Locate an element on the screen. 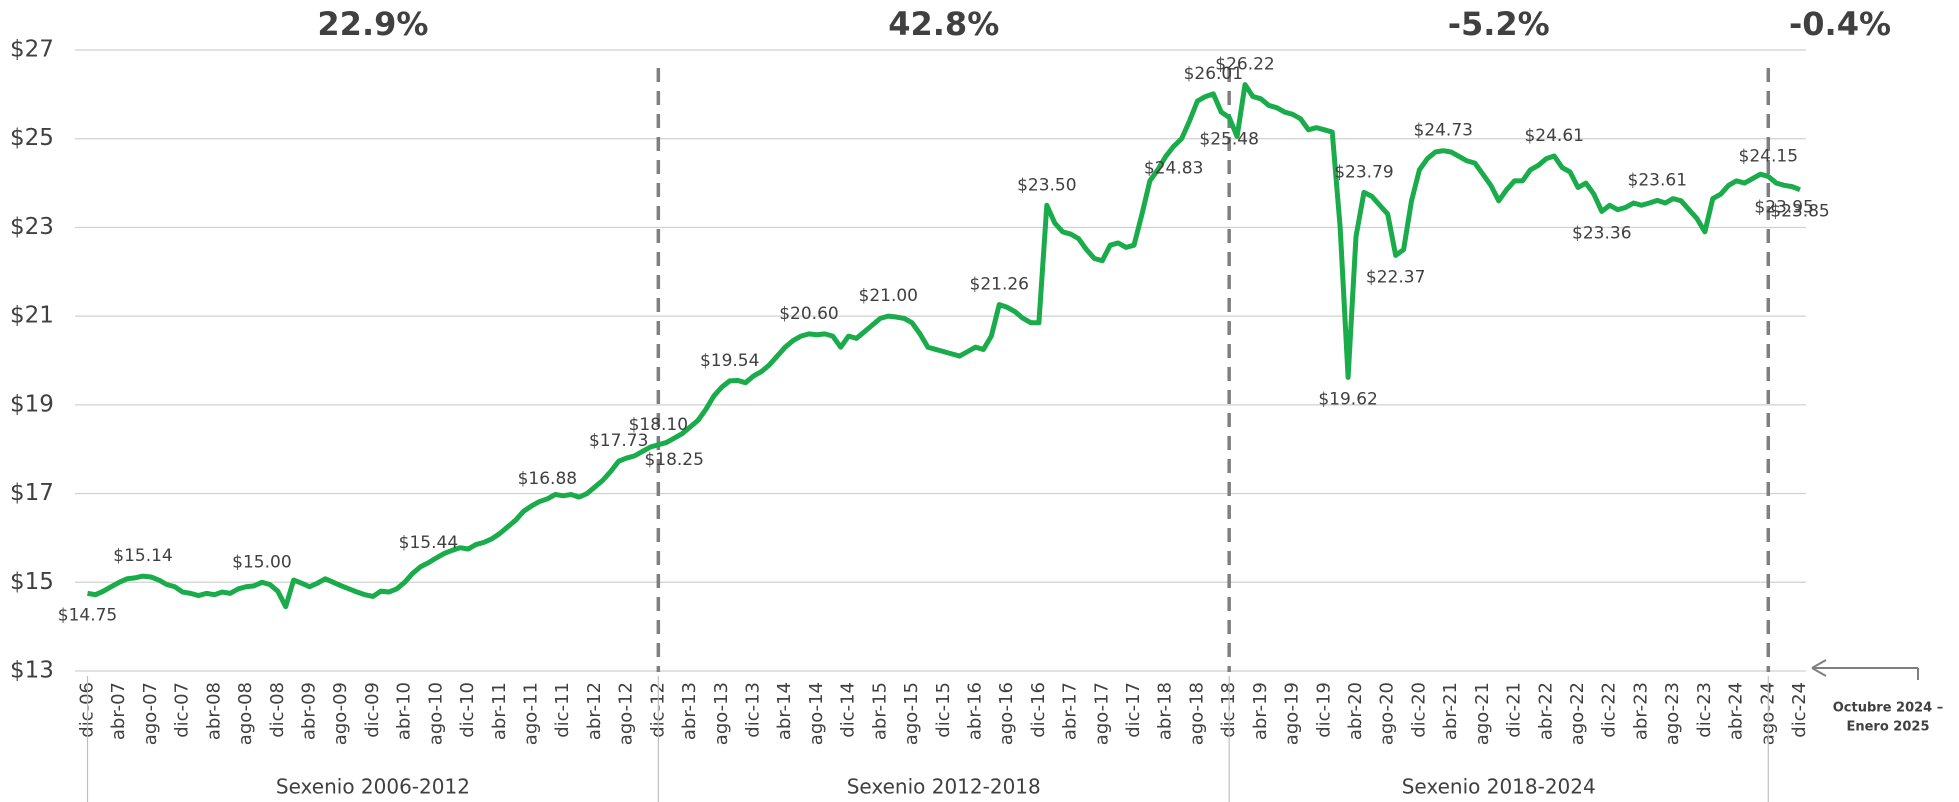 The width and height of the screenshot is (1959, 802). x-tick-label: abr-24 is located at coordinates (1736, 711).